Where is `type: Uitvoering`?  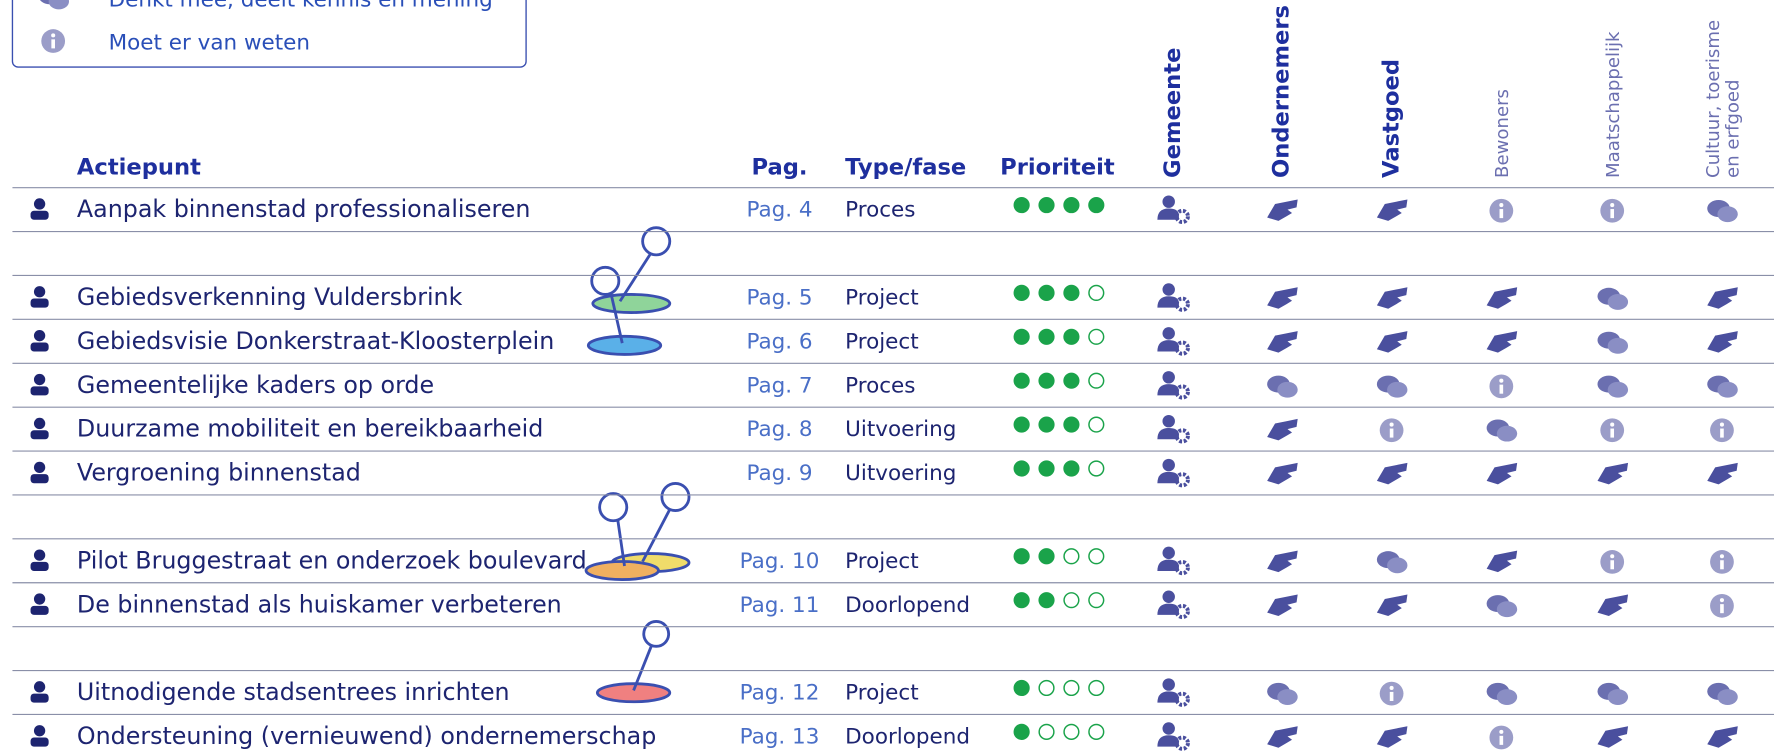 type: Uitvoering is located at coordinates (900, 429).